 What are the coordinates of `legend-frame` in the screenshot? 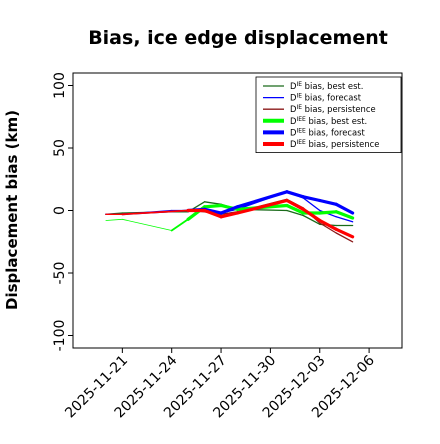 It's located at (328, 114).